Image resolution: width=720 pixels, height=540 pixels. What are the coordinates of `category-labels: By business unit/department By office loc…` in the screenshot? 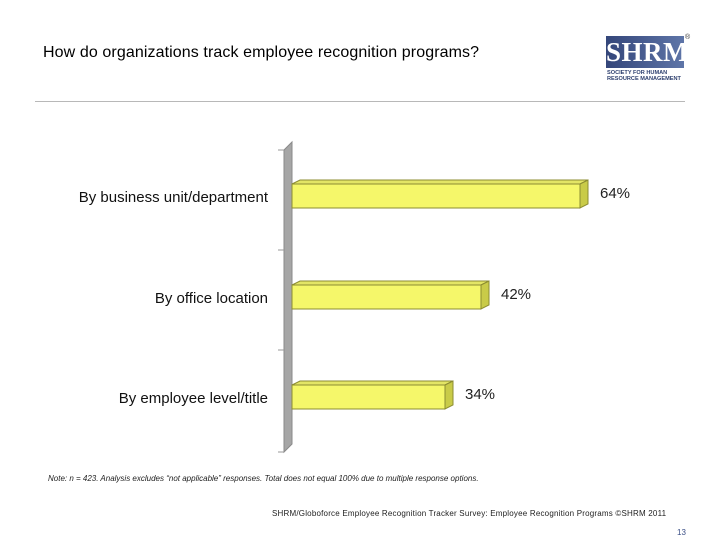 It's located at (174, 298).